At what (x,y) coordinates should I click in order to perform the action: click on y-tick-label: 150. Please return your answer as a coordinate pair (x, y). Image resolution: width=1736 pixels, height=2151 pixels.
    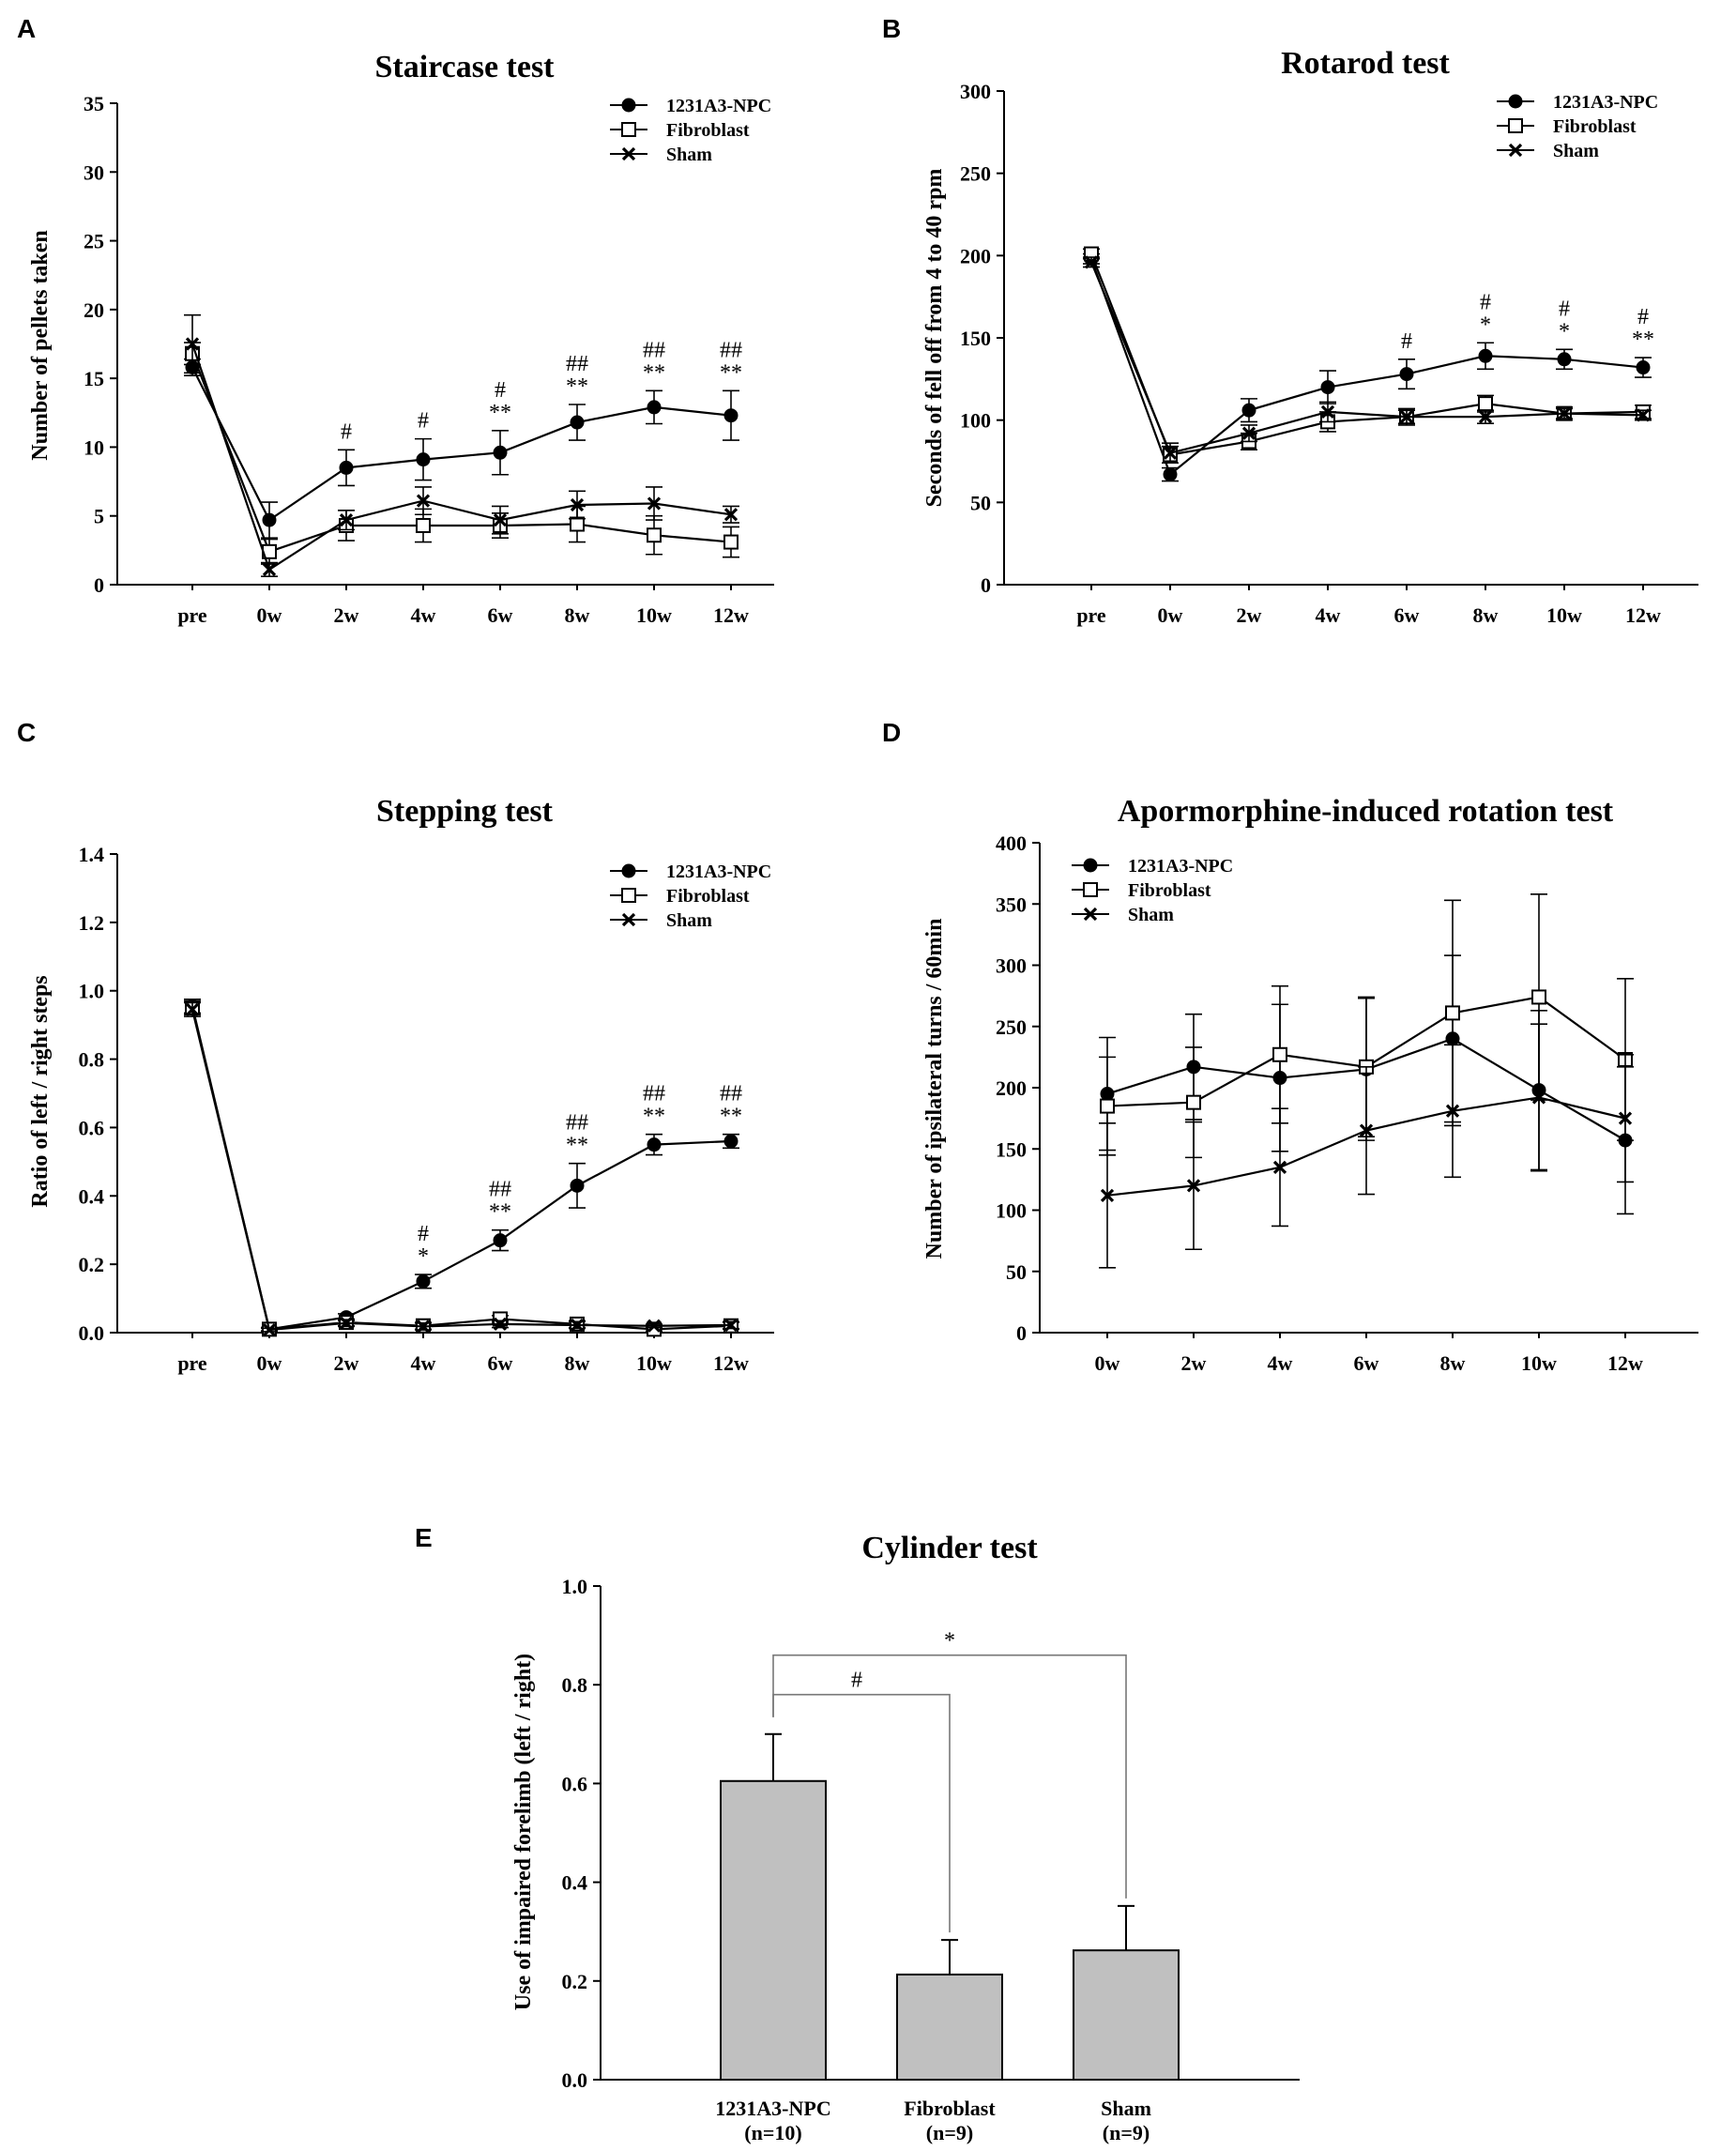
    Looking at the image, I should click on (1011, 1149).